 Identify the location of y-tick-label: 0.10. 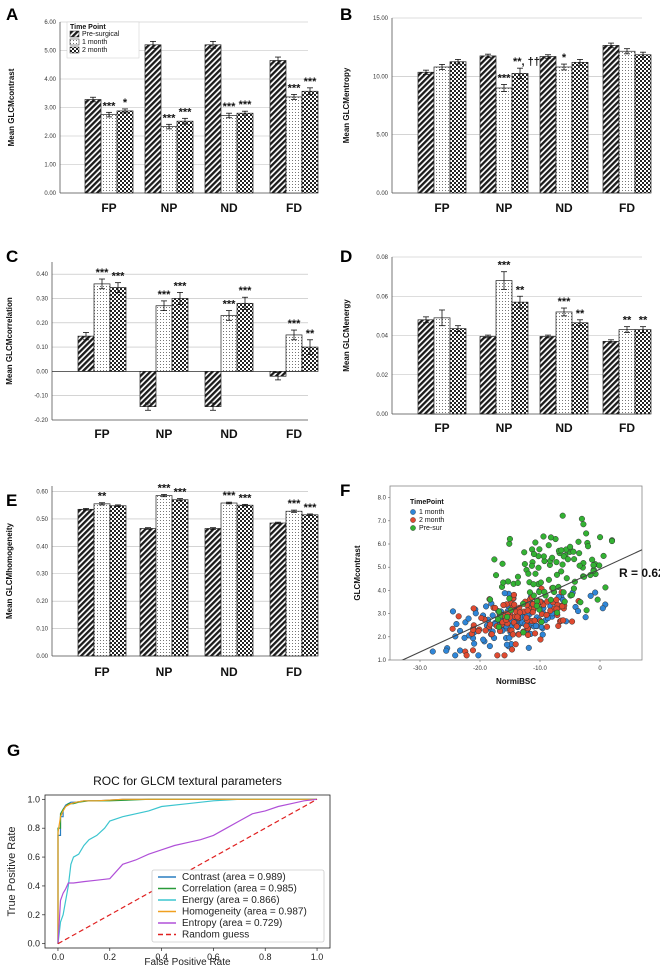
(42, 630).